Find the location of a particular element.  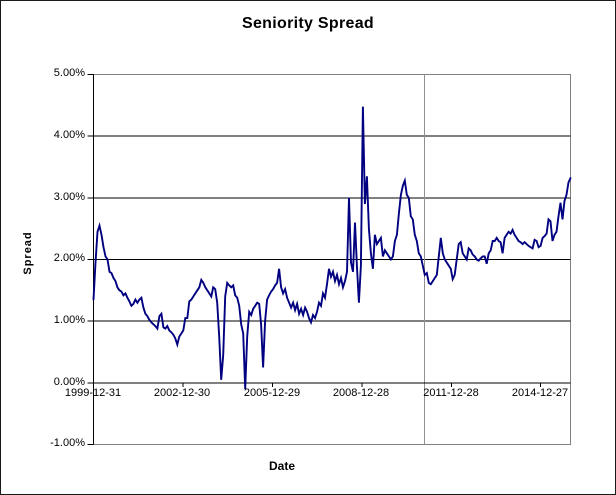

y-tick-label: 3.00% is located at coordinates (69, 197).